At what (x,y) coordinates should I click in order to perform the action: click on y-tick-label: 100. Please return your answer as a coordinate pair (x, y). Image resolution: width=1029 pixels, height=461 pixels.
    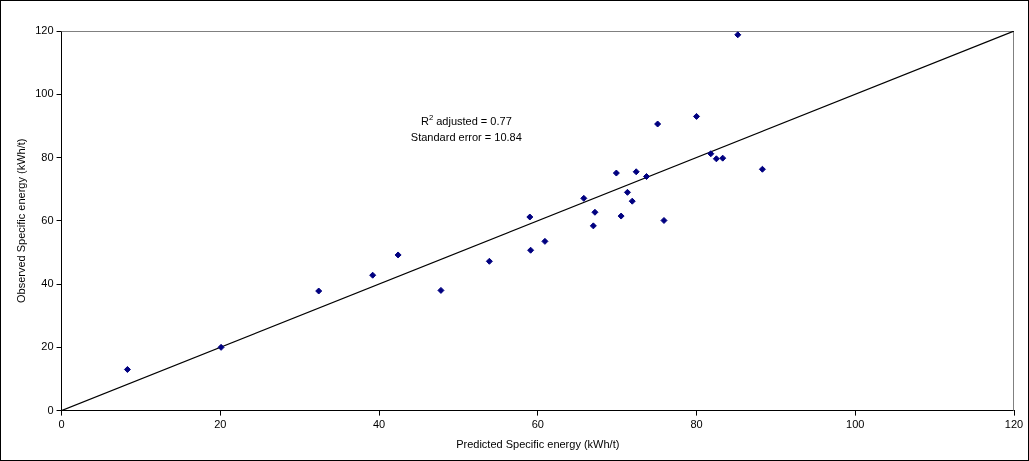
    Looking at the image, I should click on (44, 93).